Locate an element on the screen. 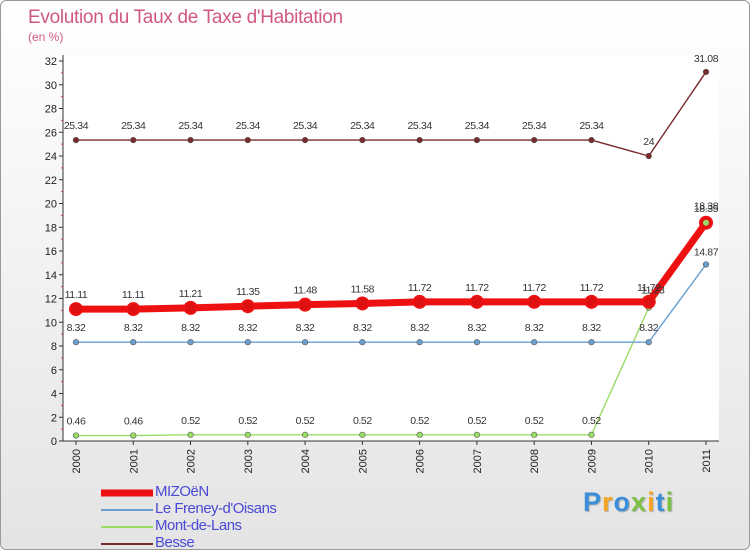 Image resolution: width=750 pixels, height=550 pixels. y-tick-label: 8 is located at coordinates (54, 347).